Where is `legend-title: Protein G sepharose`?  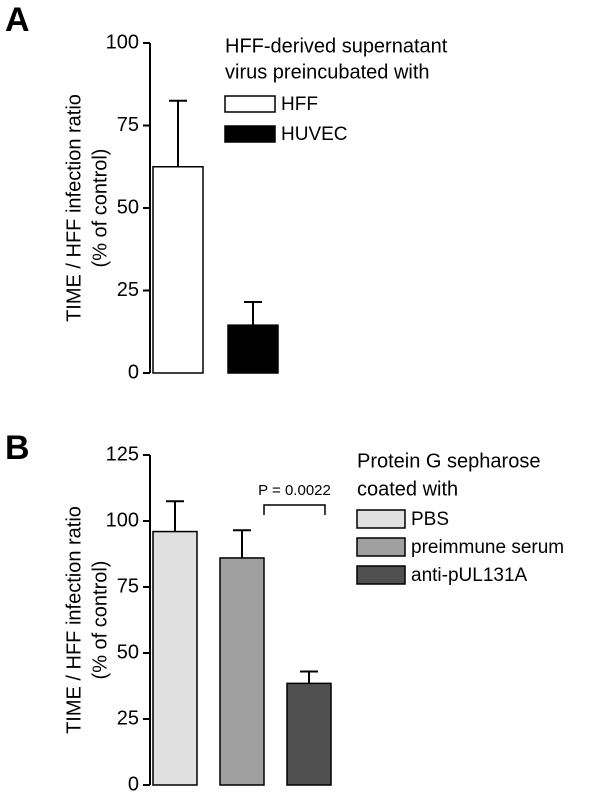 legend-title: Protein G sepharose is located at coordinates (448, 461).